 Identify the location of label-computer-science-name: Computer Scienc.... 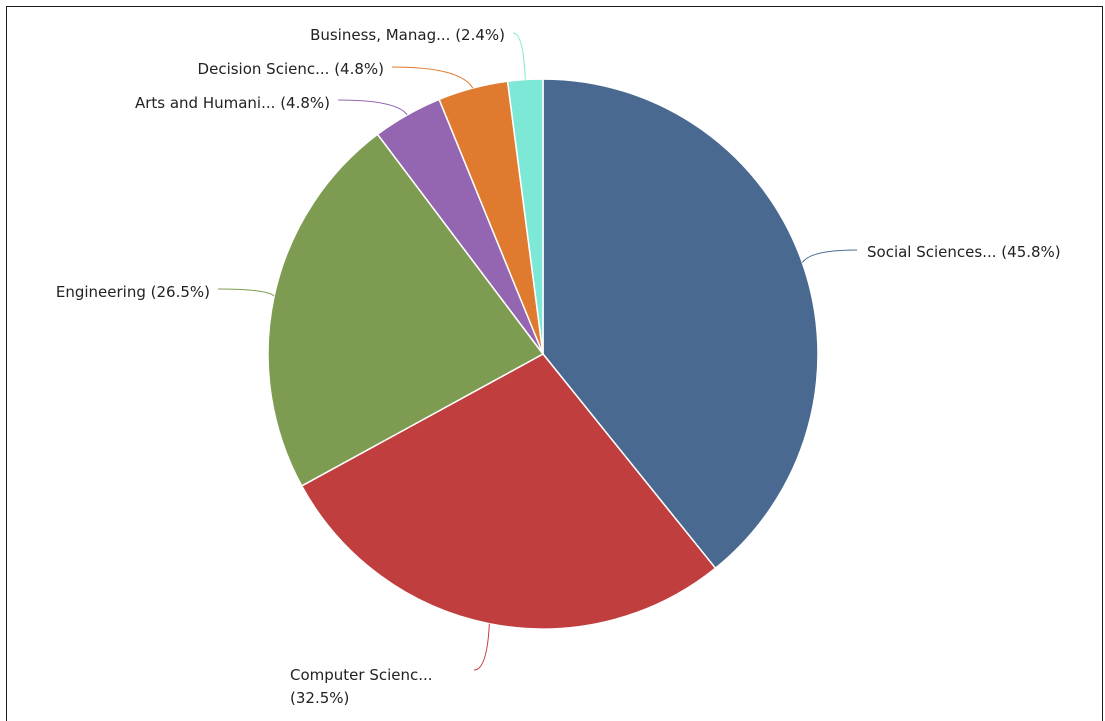
(361, 675).